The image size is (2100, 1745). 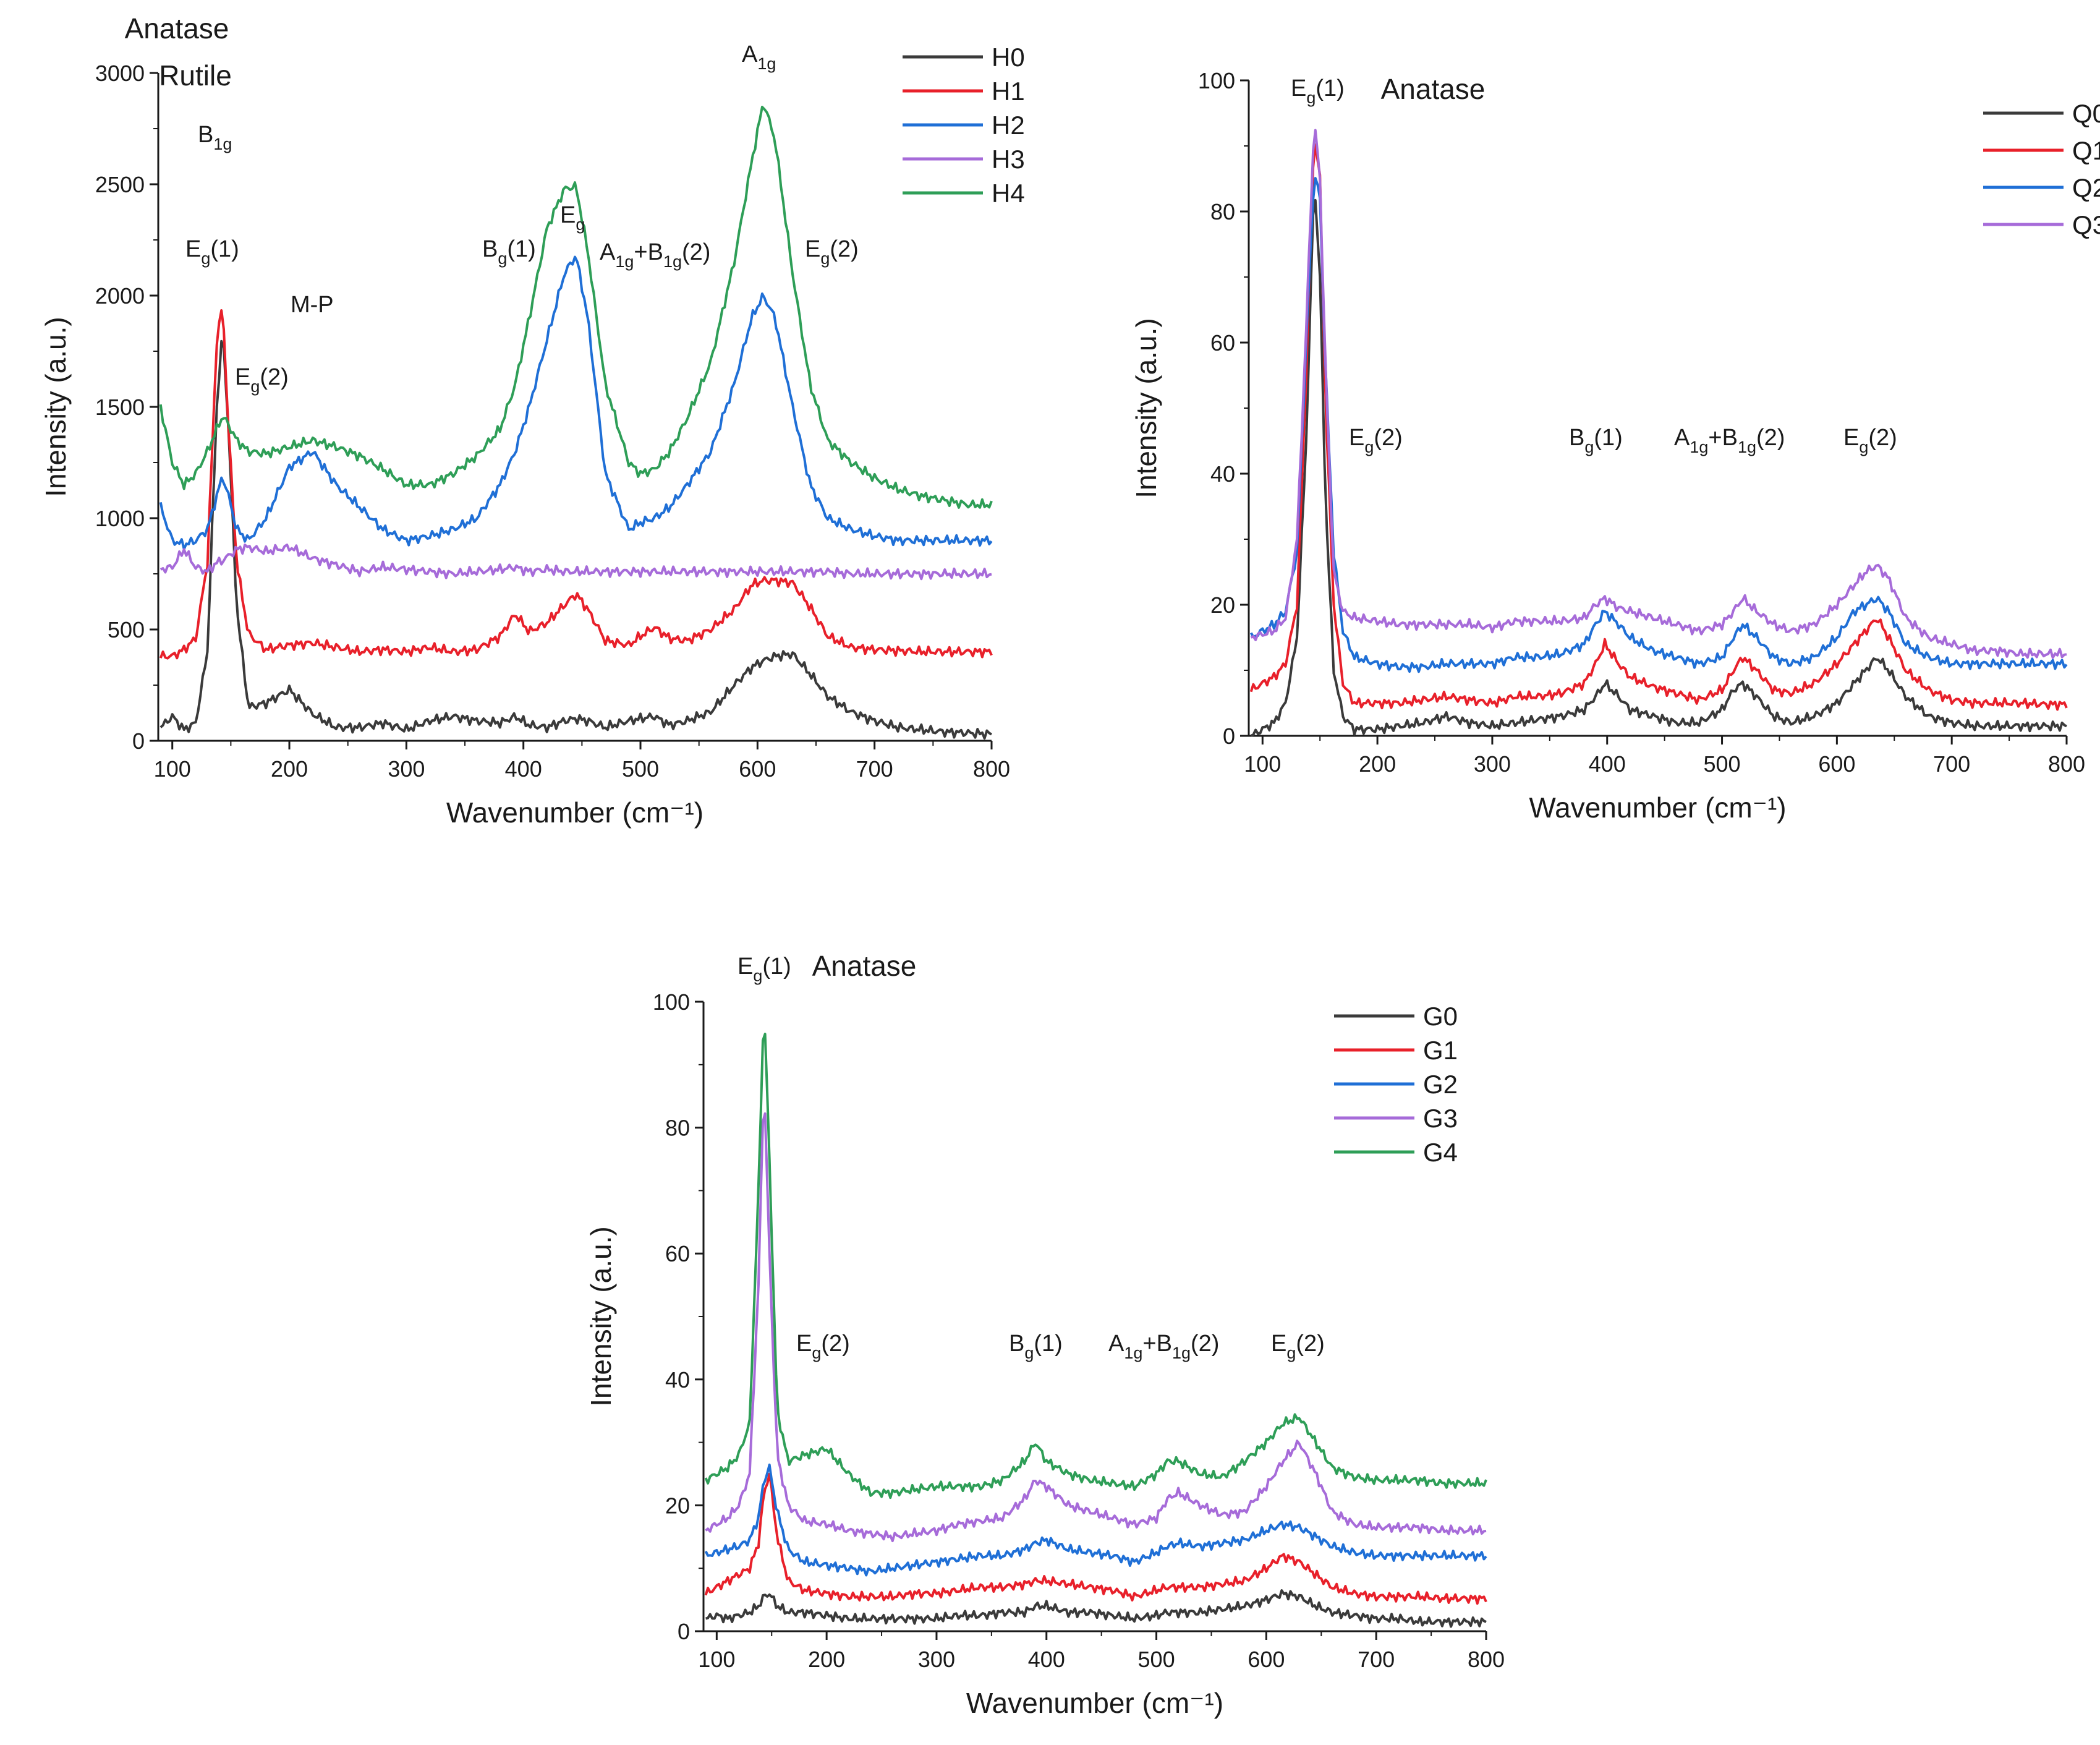 I want to click on legend-label-G0: G0, so click(x=1440, y=1016).